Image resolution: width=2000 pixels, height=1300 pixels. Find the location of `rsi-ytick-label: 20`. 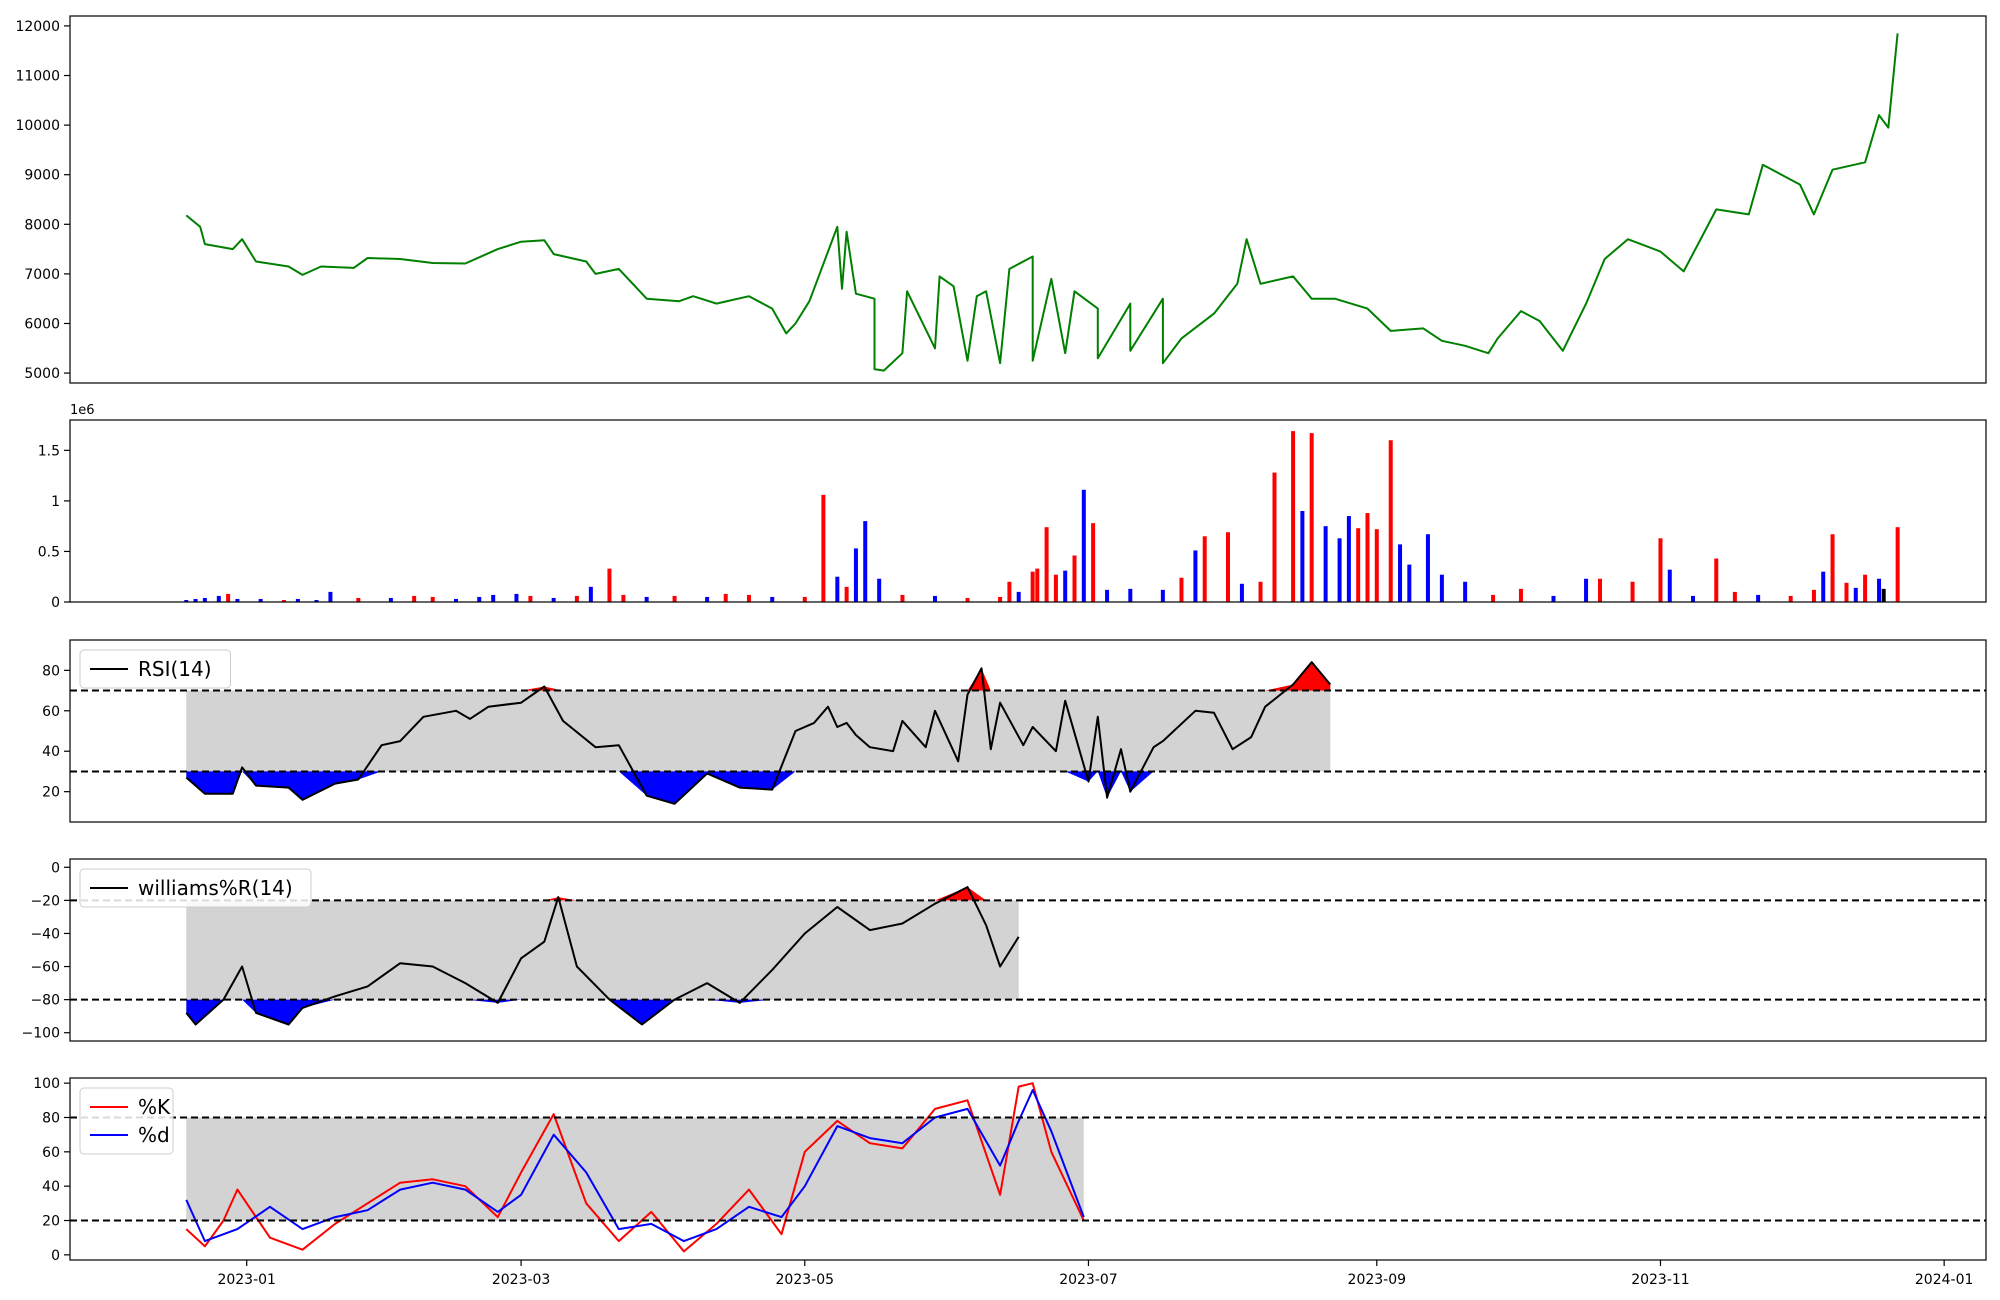

rsi-ytick-label: 20 is located at coordinates (51, 793).